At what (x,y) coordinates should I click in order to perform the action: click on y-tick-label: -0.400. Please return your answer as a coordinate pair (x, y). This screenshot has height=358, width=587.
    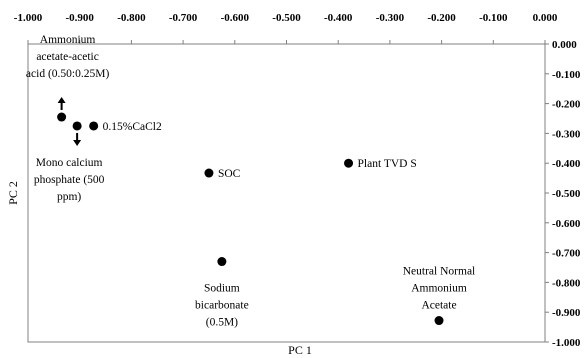
    Looking at the image, I should click on (566, 164).